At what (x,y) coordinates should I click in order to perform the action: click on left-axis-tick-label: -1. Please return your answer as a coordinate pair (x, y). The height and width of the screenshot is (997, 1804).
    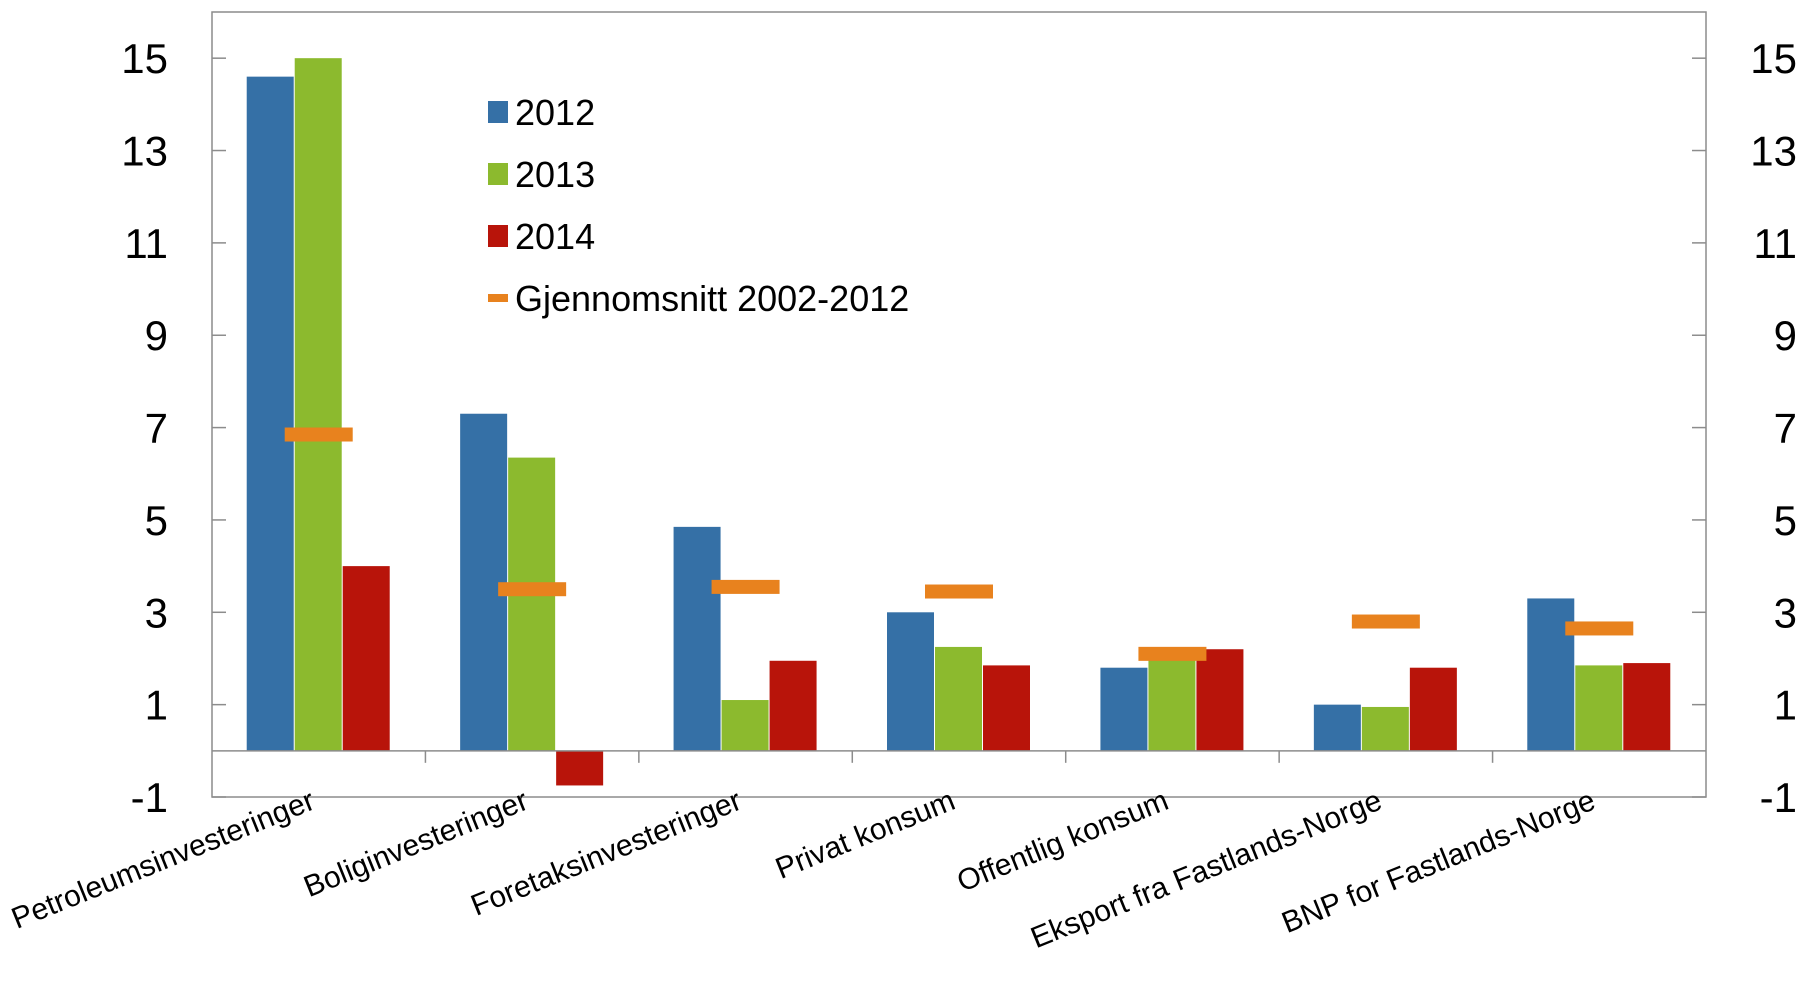
    Looking at the image, I should click on (149, 797).